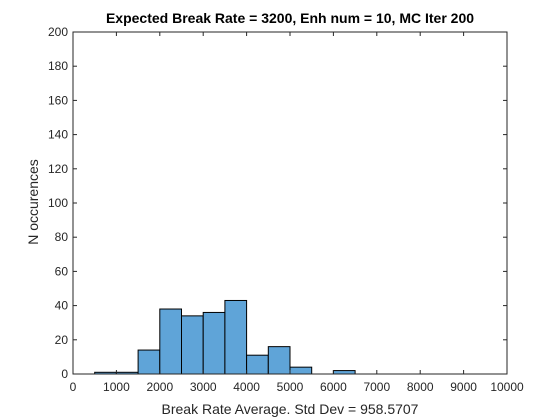  What do you see at coordinates (58, 100) in the screenshot?
I see `y-tick-label: 160` at bounding box center [58, 100].